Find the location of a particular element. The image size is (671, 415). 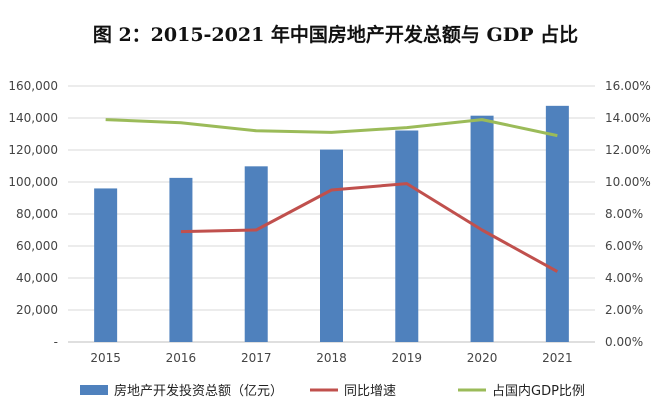

legend-label: 同比增速 is located at coordinates (370, 391).